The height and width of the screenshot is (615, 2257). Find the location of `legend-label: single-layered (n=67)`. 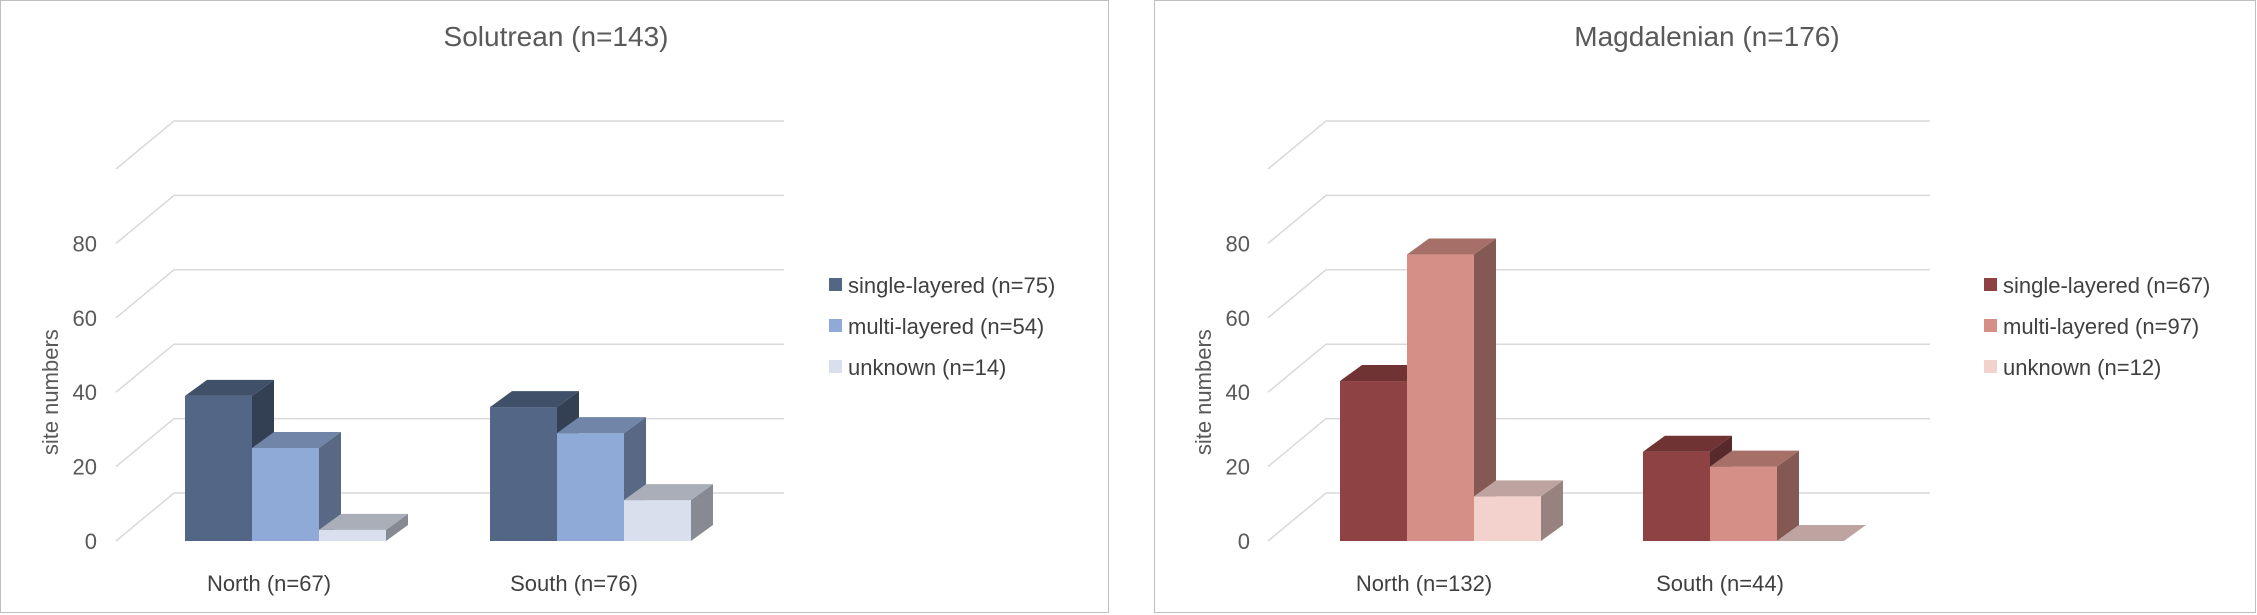

legend-label: single-layered (n=67) is located at coordinates (2106, 285).